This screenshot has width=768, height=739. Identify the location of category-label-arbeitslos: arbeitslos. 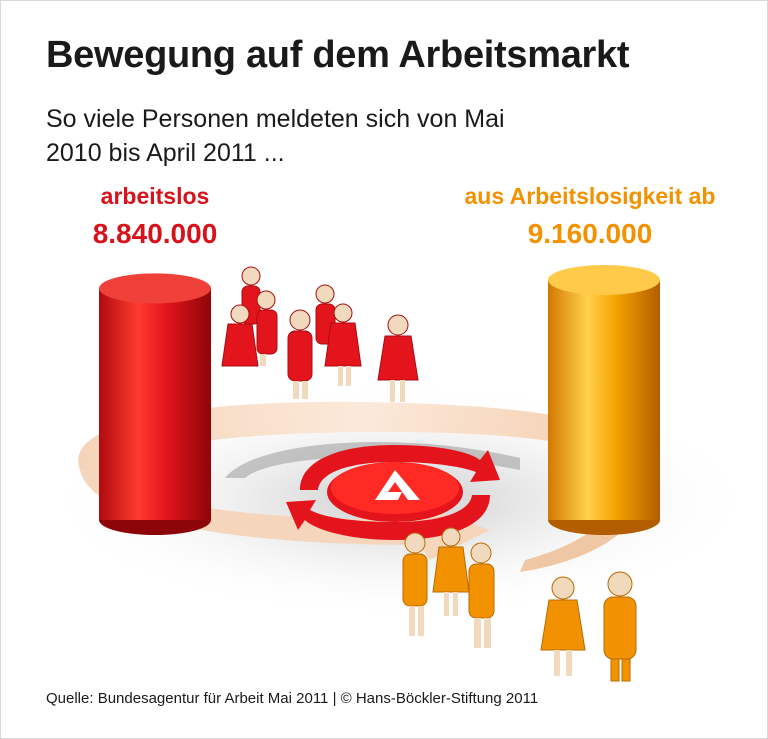
(155, 196).